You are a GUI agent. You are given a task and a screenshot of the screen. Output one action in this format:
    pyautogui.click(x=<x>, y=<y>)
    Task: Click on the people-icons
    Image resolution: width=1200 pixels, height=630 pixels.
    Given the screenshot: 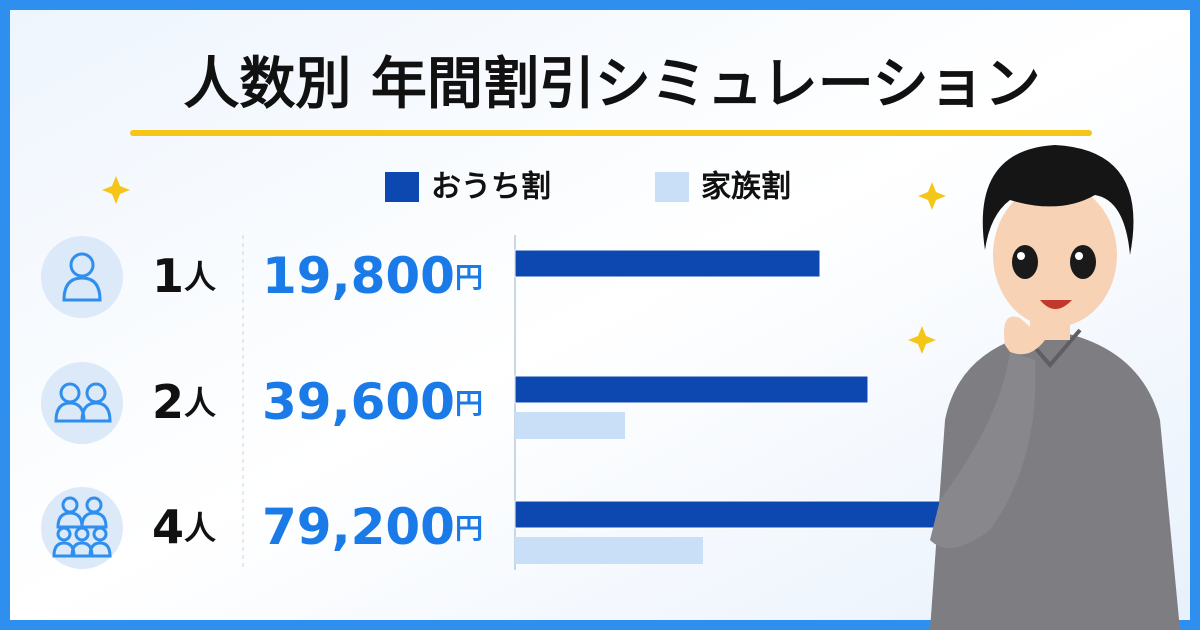 What is the action you would take?
    pyautogui.click(x=82, y=402)
    